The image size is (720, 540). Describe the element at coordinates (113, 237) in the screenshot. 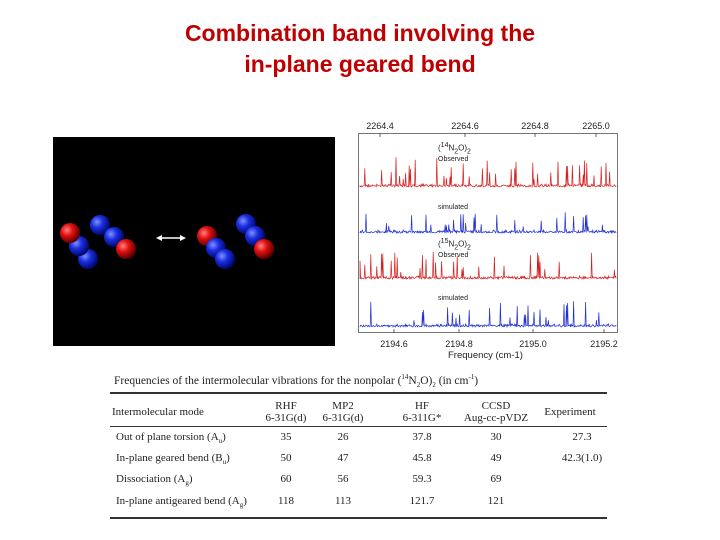

I see `left-molecule-b` at that location.